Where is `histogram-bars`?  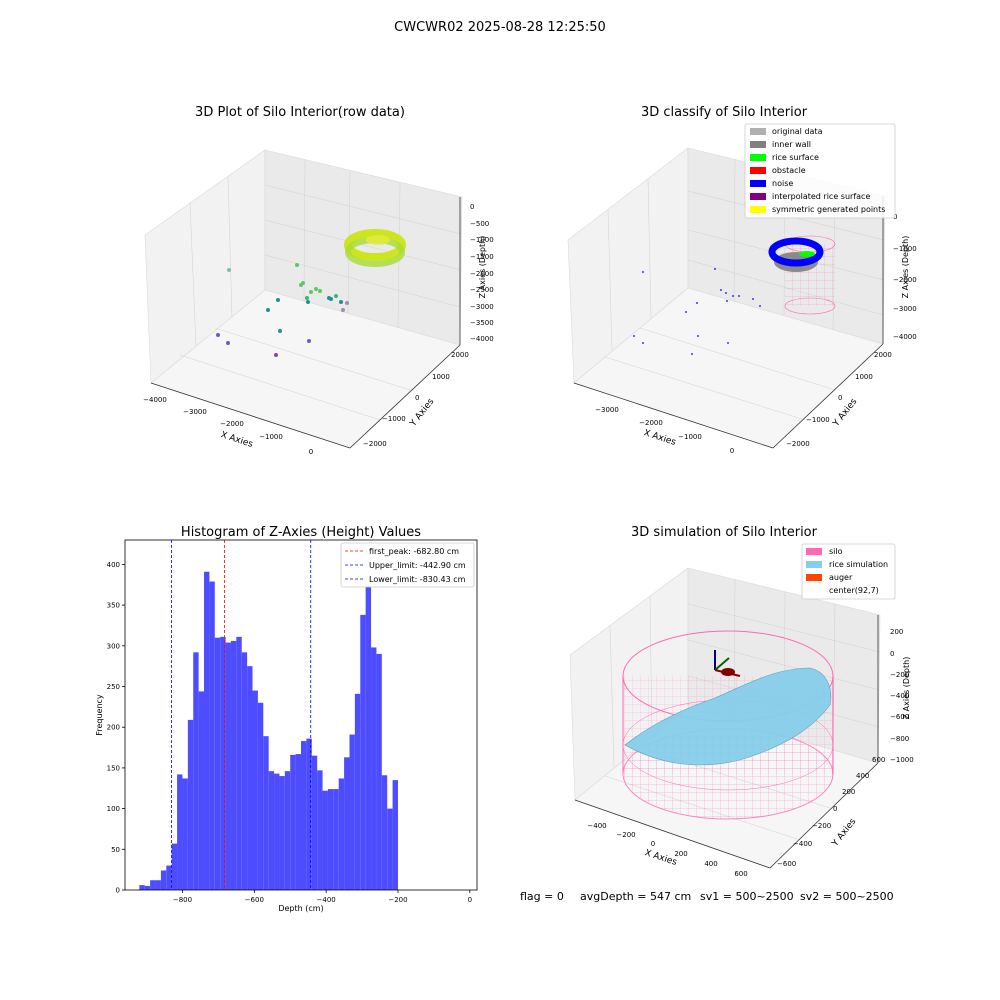 histogram-bars is located at coordinates (268, 721).